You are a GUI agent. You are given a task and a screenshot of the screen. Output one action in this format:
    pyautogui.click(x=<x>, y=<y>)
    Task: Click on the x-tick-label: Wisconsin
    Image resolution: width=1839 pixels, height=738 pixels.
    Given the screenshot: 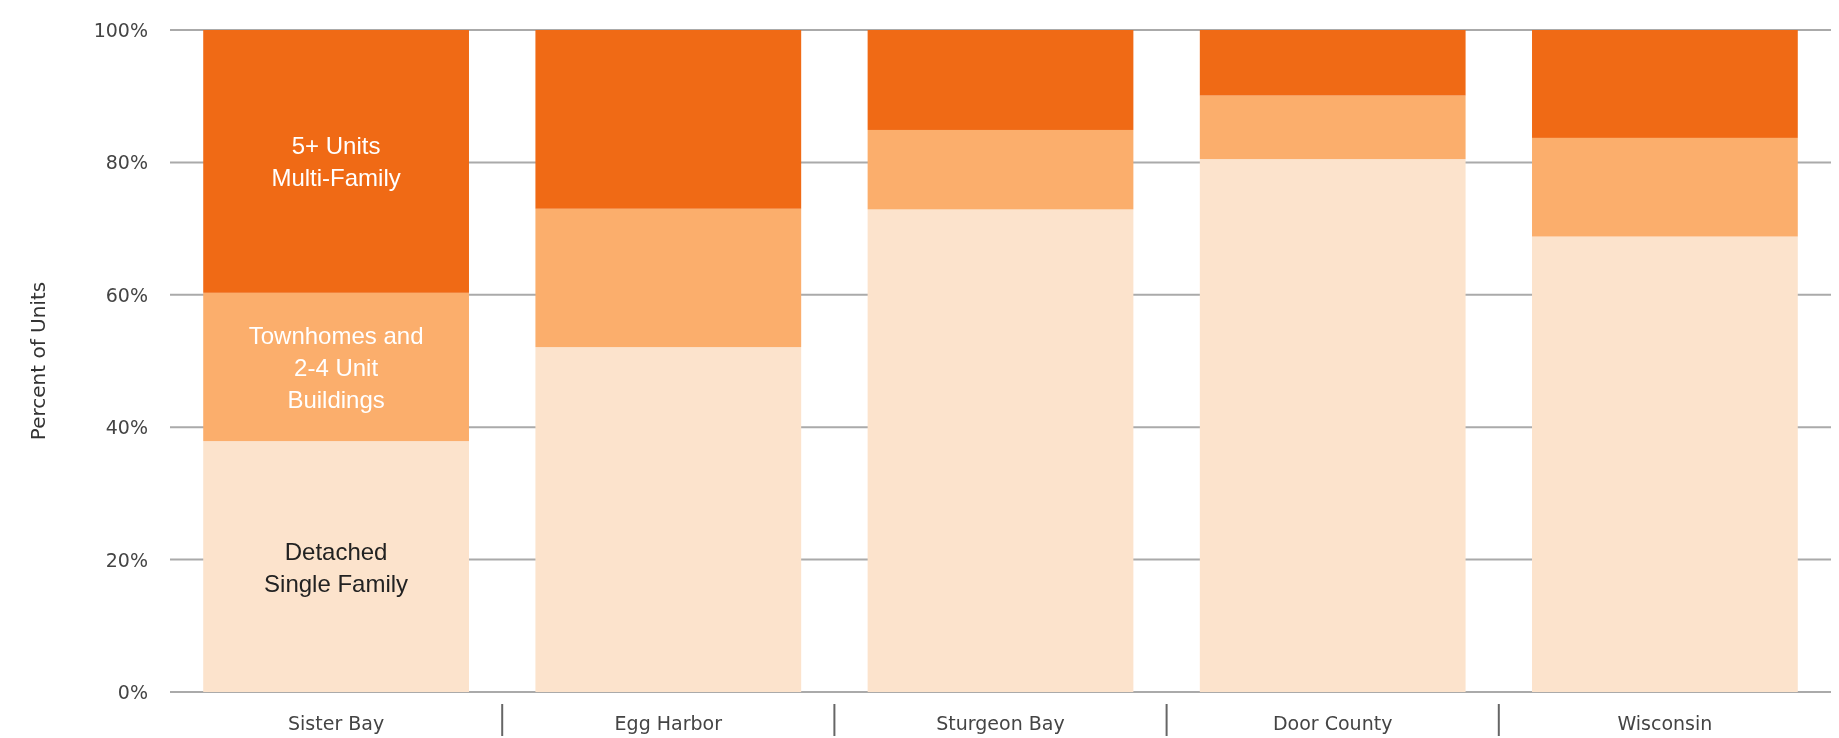 What is the action you would take?
    pyautogui.click(x=1665, y=723)
    